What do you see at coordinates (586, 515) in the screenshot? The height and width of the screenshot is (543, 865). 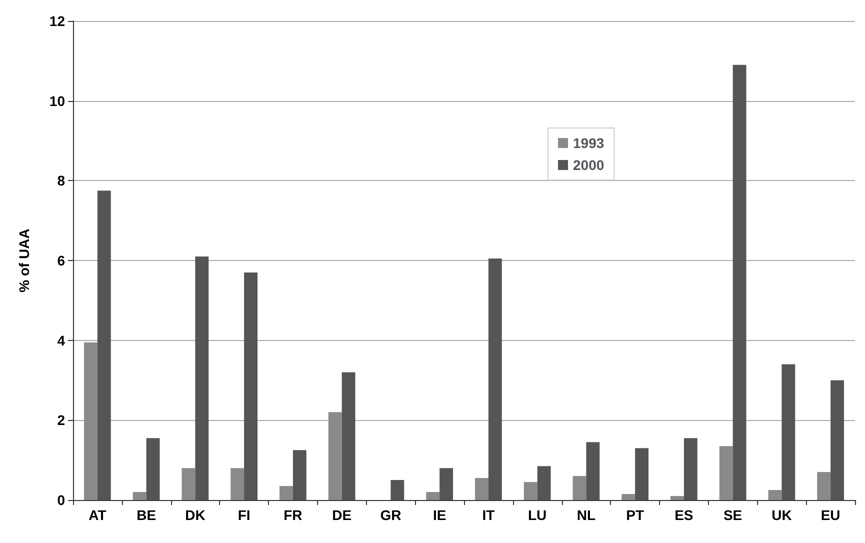 I see `x-tick-label: NL` at bounding box center [586, 515].